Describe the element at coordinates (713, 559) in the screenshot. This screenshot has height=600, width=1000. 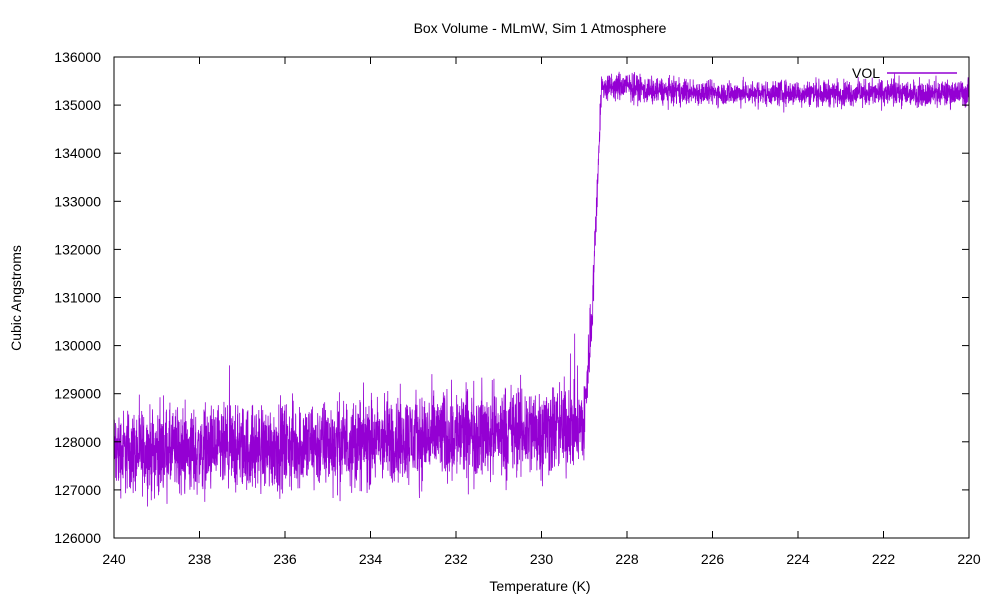
I see `x-tick-label: 226` at that location.